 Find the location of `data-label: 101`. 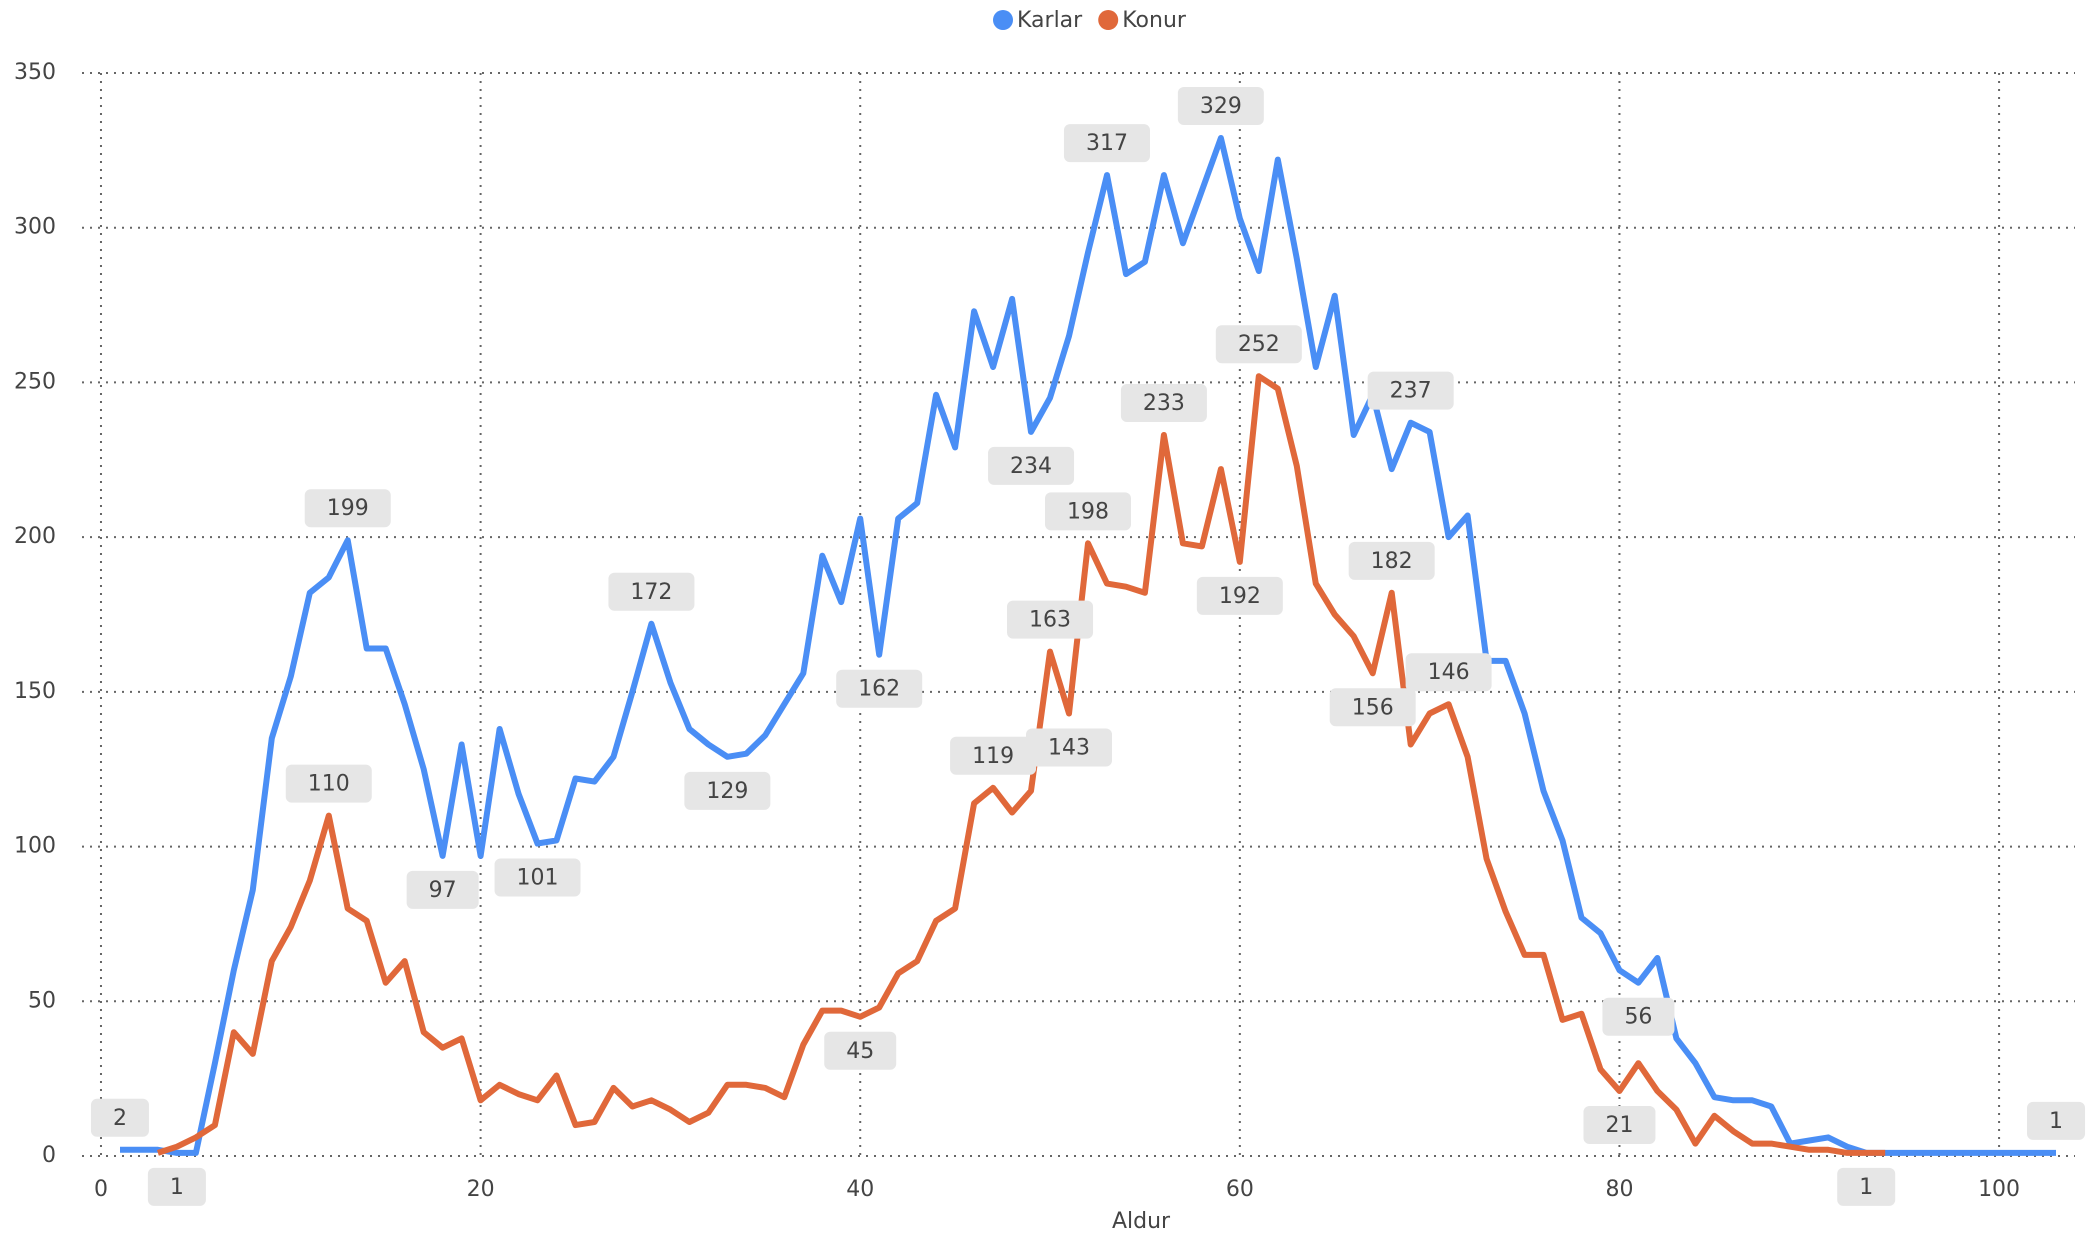

data-label: 101 is located at coordinates (537, 877).